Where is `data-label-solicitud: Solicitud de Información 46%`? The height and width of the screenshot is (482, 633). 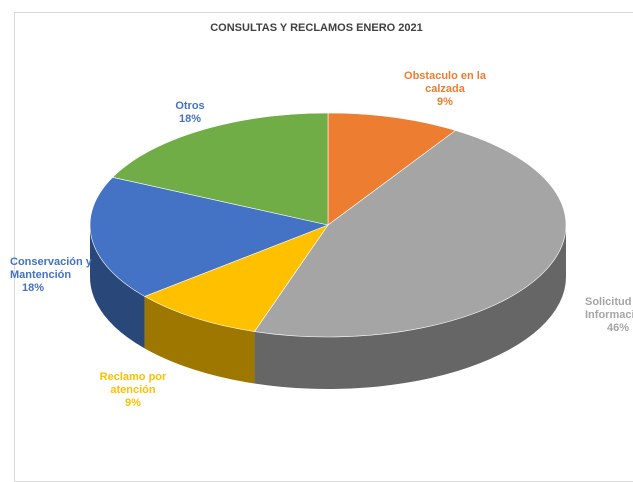 data-label-solicitud: Solicitud de Información 46% is located at coordinates (609, 315).